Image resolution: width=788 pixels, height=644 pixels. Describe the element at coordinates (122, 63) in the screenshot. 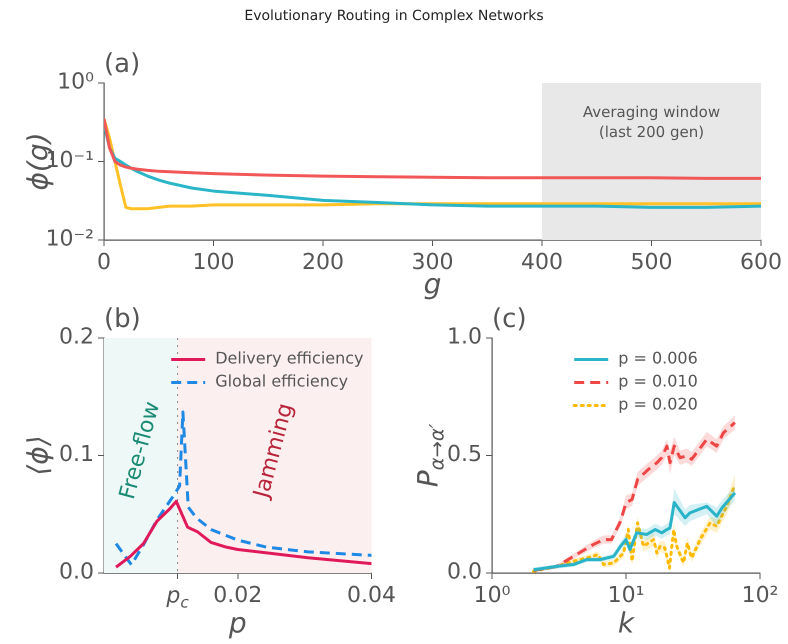

I see `text: (a)` at that location.